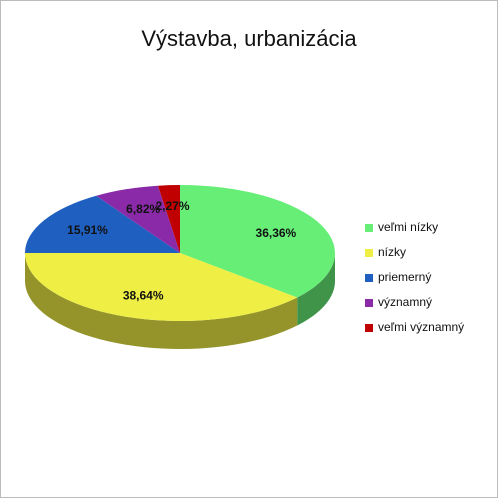 Image resolution: width=498 pixels, height=503 pixels. Describe the element at coordinates (172, 206) in the screenshot. I see `data-label: 2,27%` at that location.